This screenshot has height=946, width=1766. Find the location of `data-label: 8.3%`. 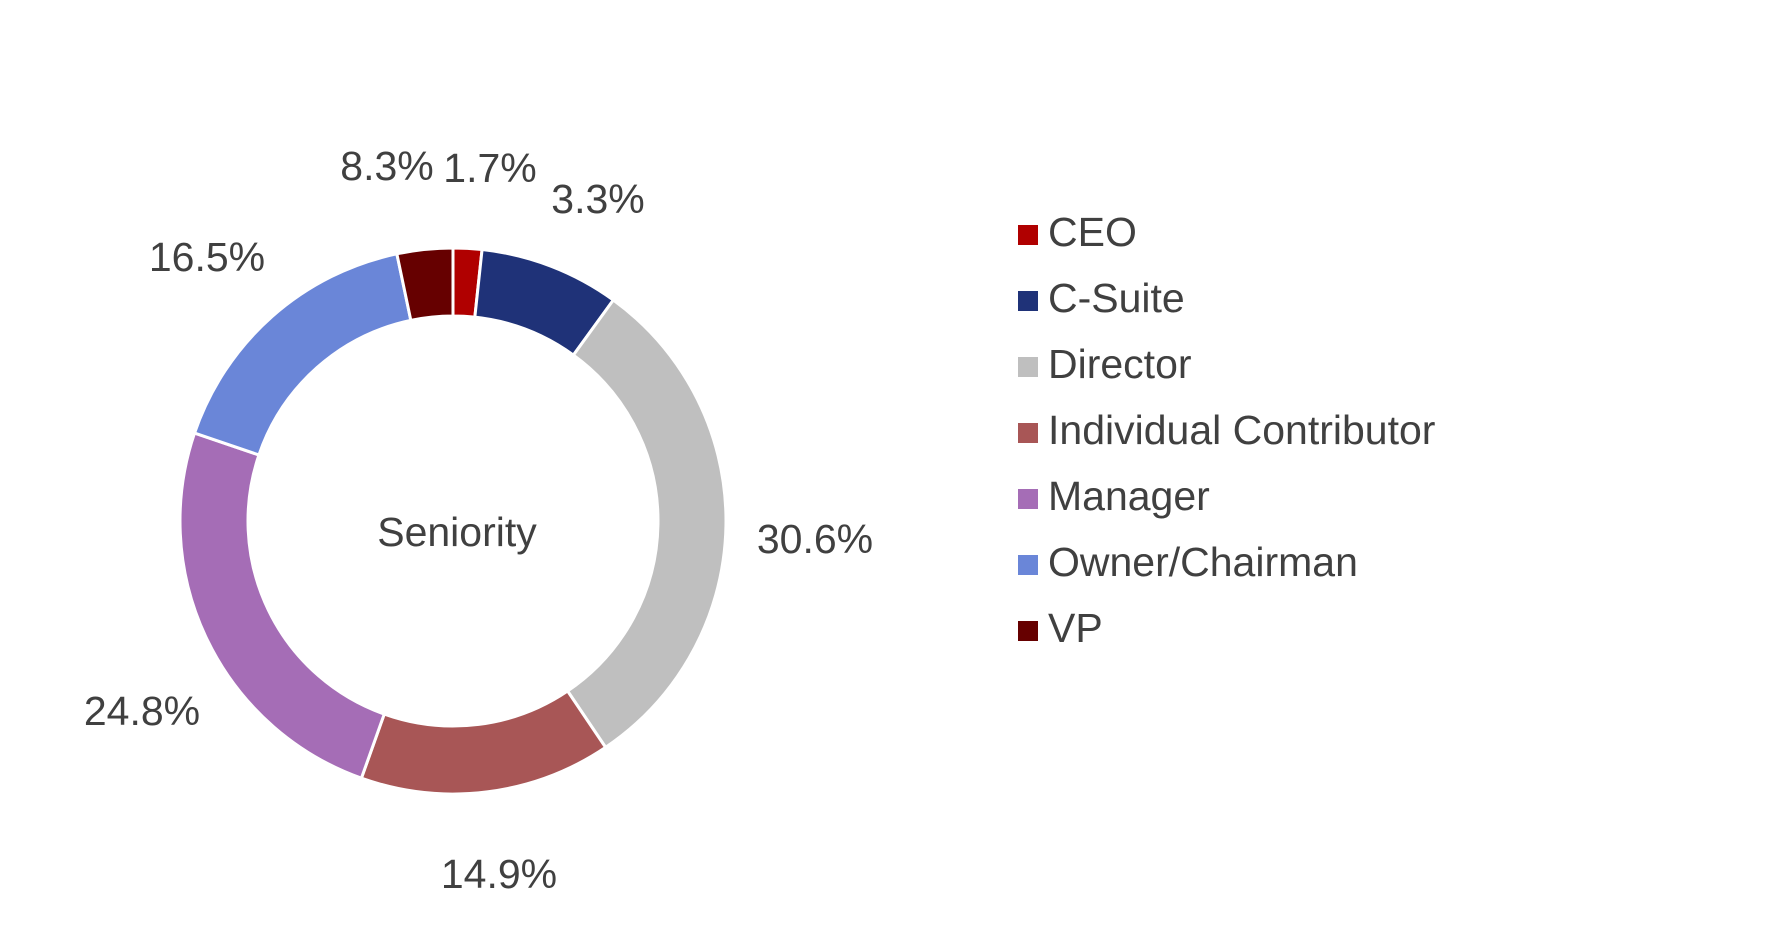

data-label: 8.3% is located at coordinates (386, 166).